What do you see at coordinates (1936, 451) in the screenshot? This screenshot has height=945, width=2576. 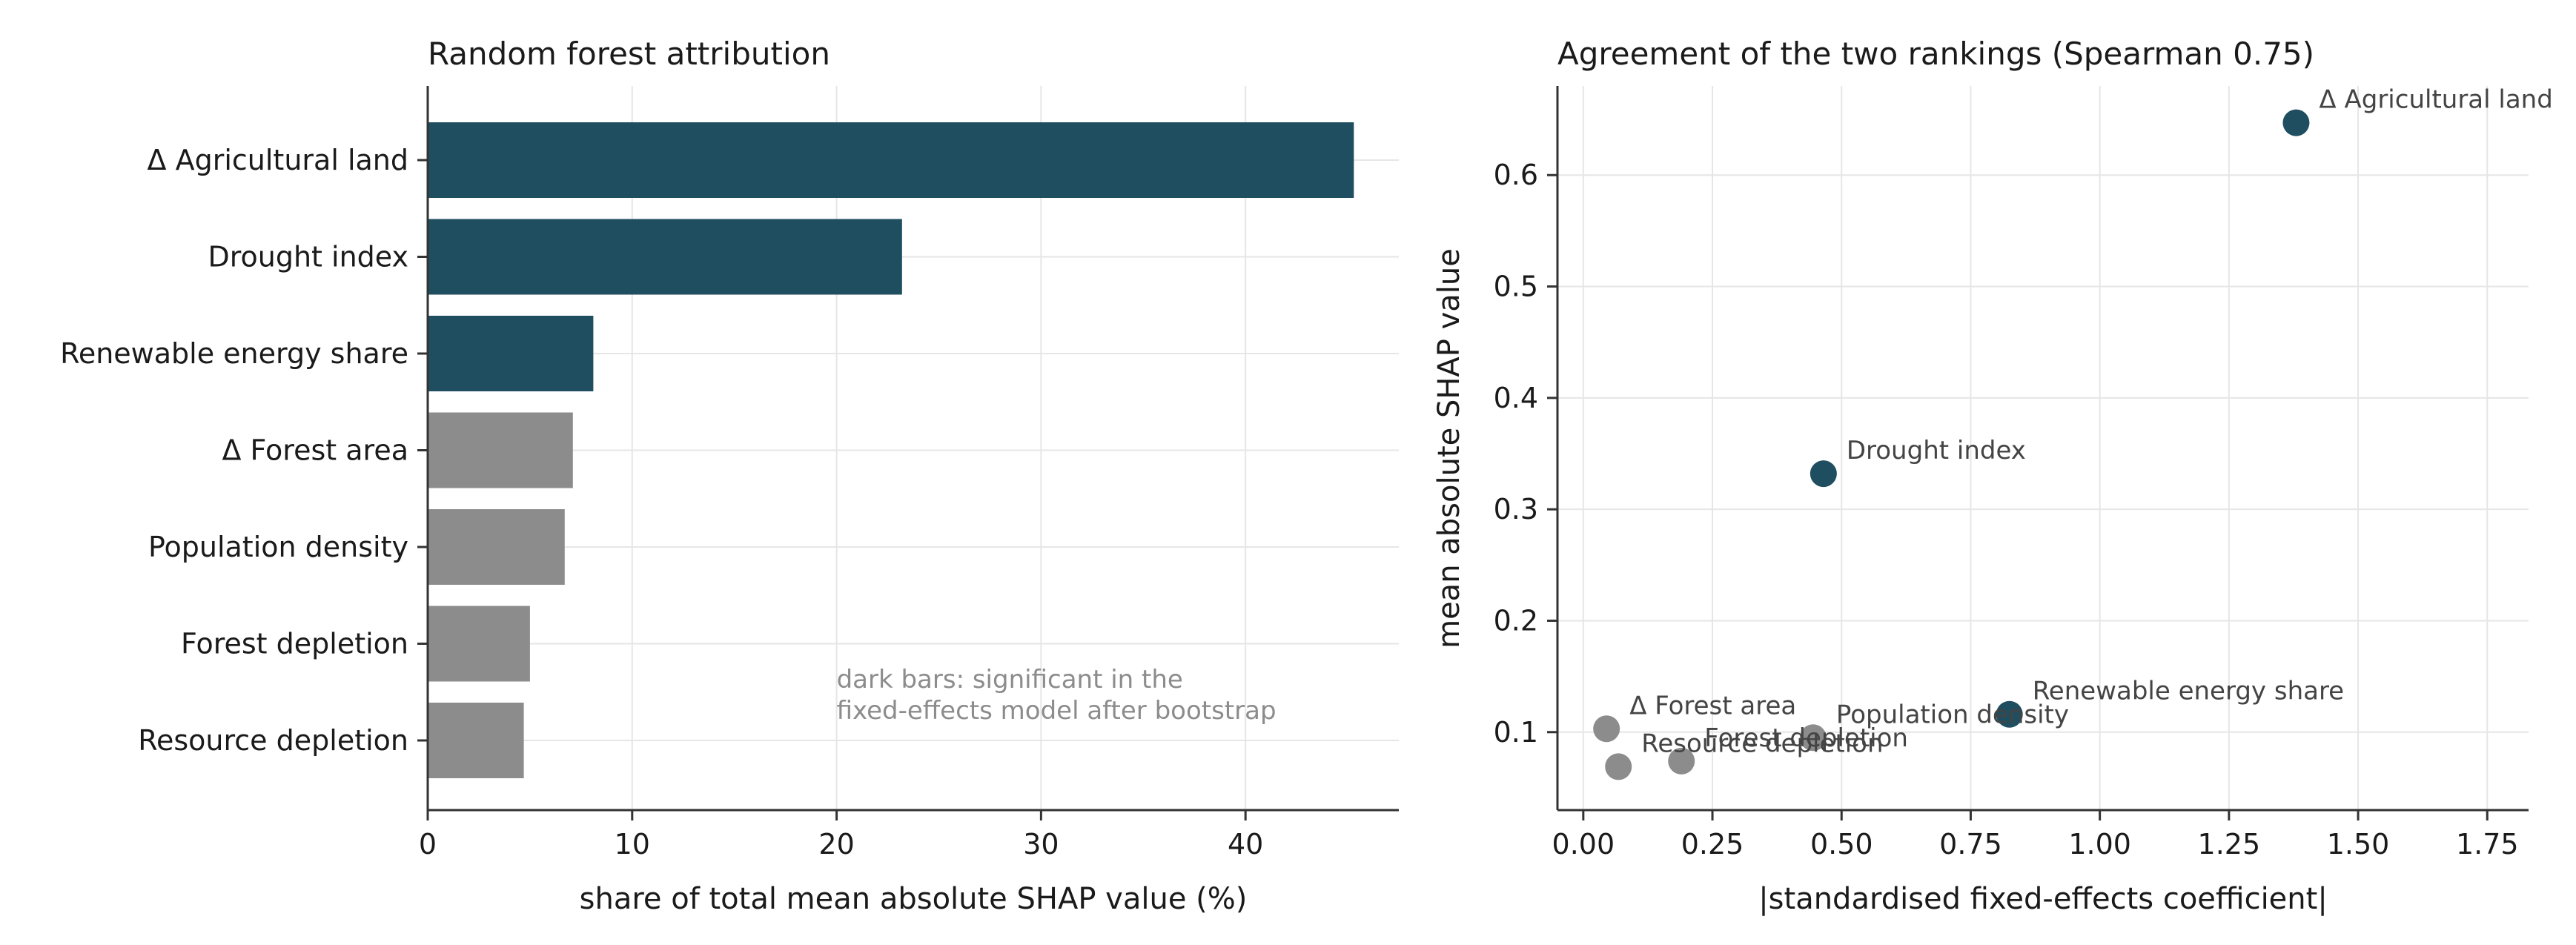 I see `point-label: Drought index` at bounding box center [1936, 451].